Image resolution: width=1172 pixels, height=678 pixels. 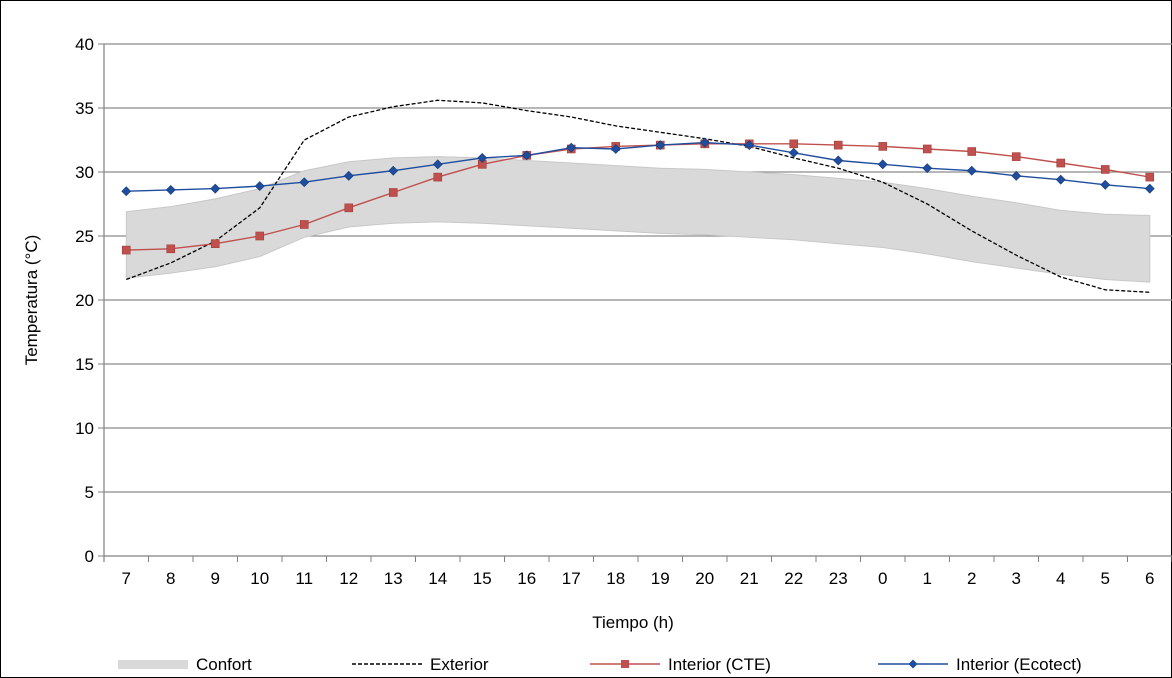 I want to click on x-tick-label: 3, so click(x=1016, y=578).